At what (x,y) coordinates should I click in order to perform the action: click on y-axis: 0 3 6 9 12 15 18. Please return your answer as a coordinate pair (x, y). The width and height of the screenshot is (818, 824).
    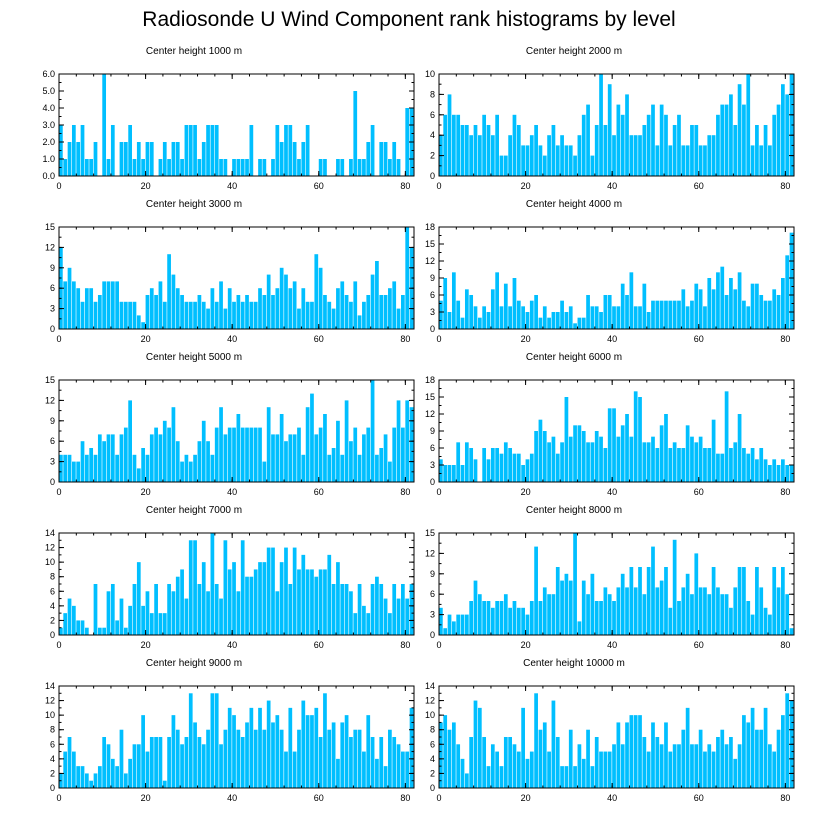
    Looking at the image, I should click on (609, 431).